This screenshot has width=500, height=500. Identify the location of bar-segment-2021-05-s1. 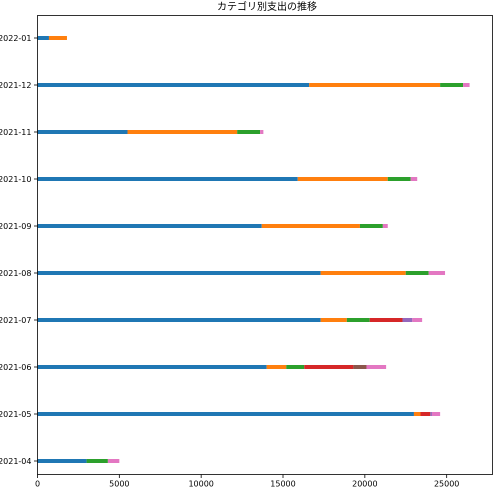
(417, 414).